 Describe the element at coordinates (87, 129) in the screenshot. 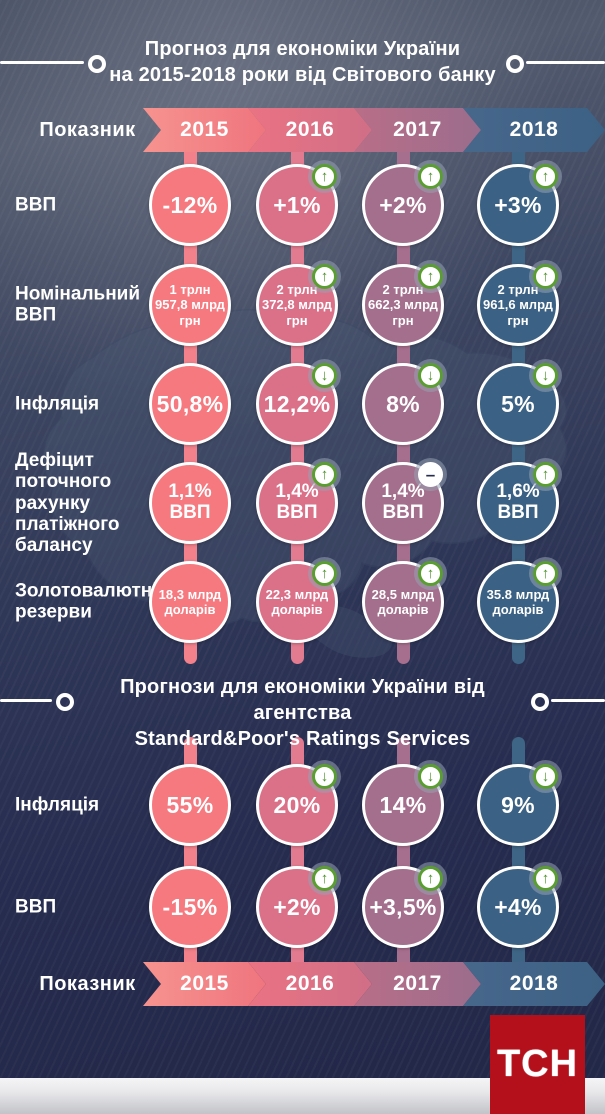

I see `header-segment-pokaznyk: Показник` at that location.